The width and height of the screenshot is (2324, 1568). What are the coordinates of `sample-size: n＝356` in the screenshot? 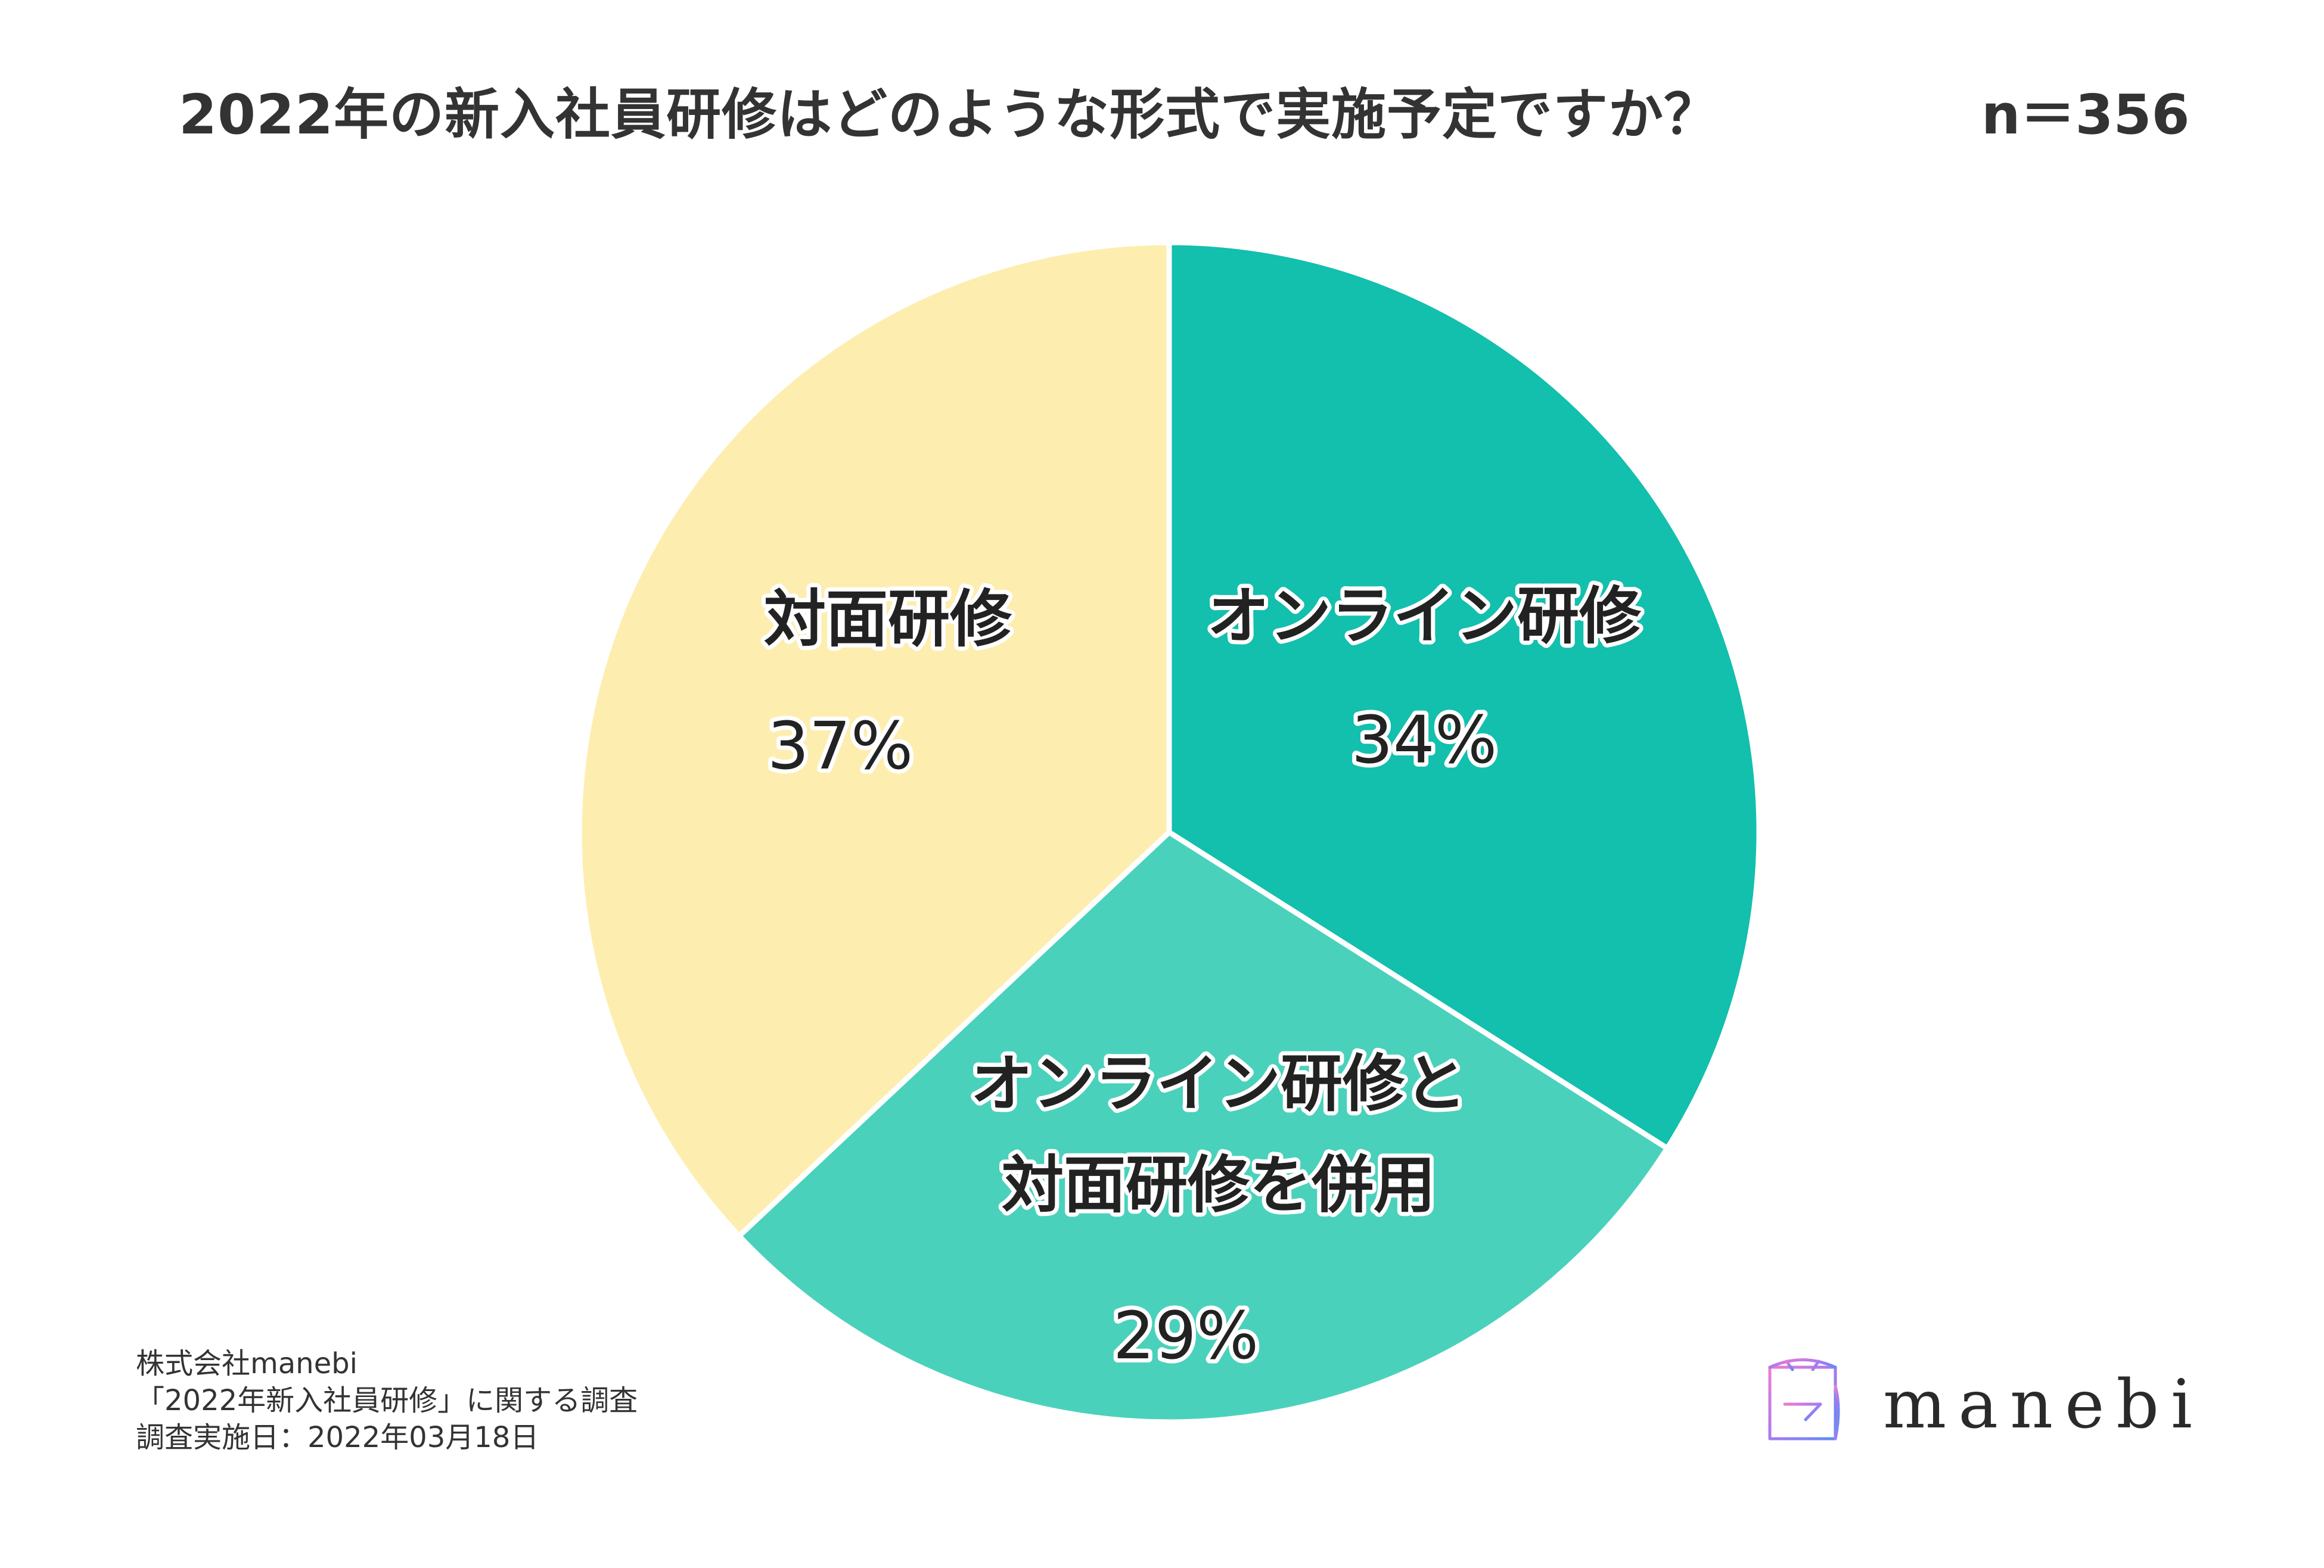 It's located at (2085, 115).